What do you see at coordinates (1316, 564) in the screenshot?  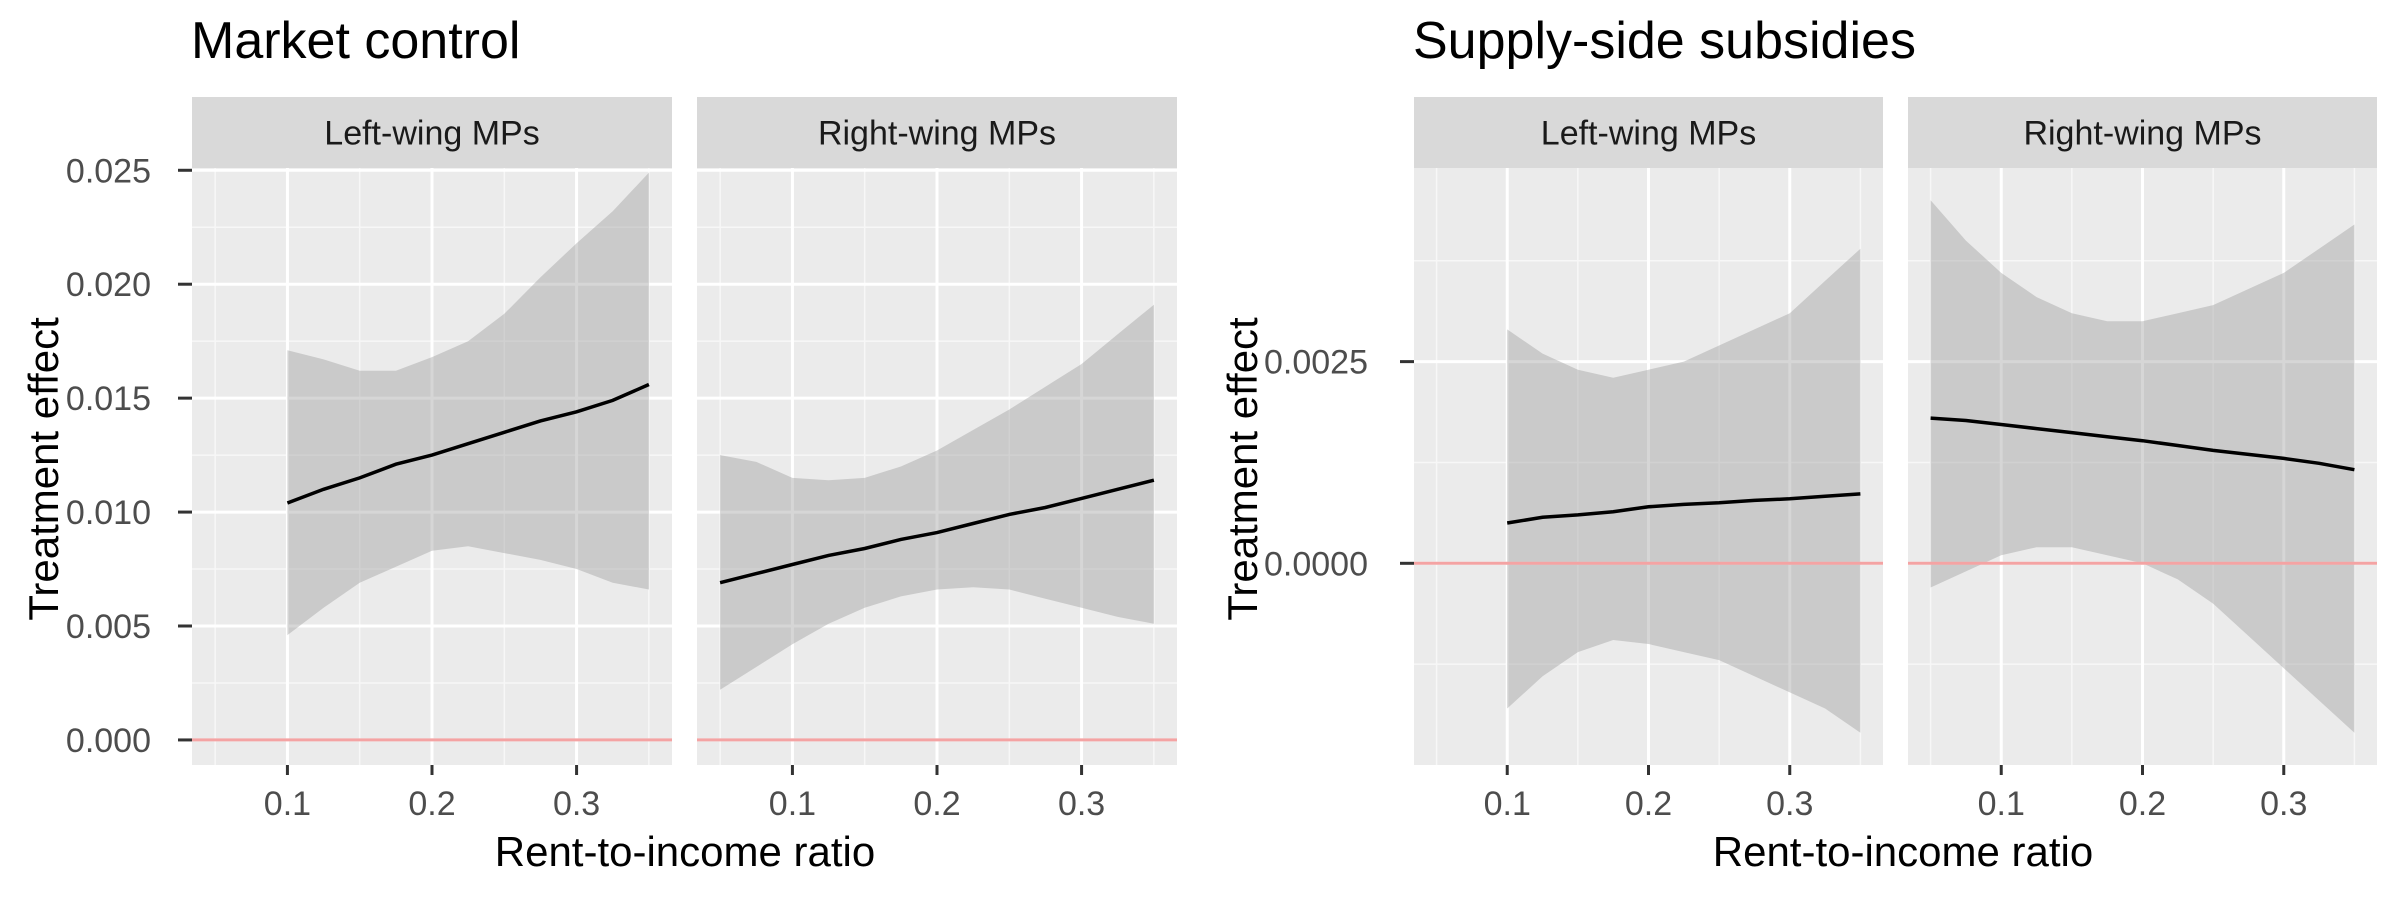 I see `y-tick-label: 0.0000` at bounding box center [1316, 564].